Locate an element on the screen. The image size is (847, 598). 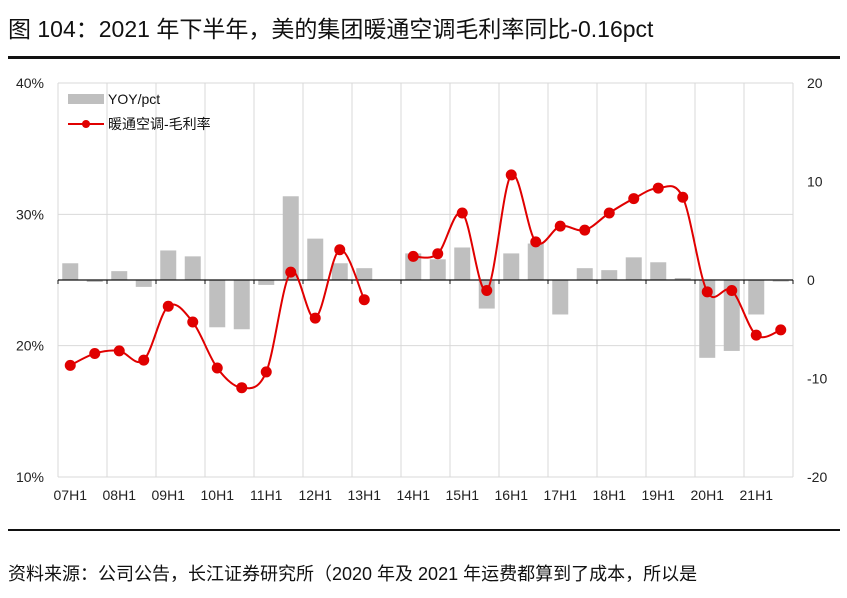
figure-title: 图 104：2021 年下半年，美的集团暖通空调毛利率同比-0.16pct is located at coordinates (331, 29).